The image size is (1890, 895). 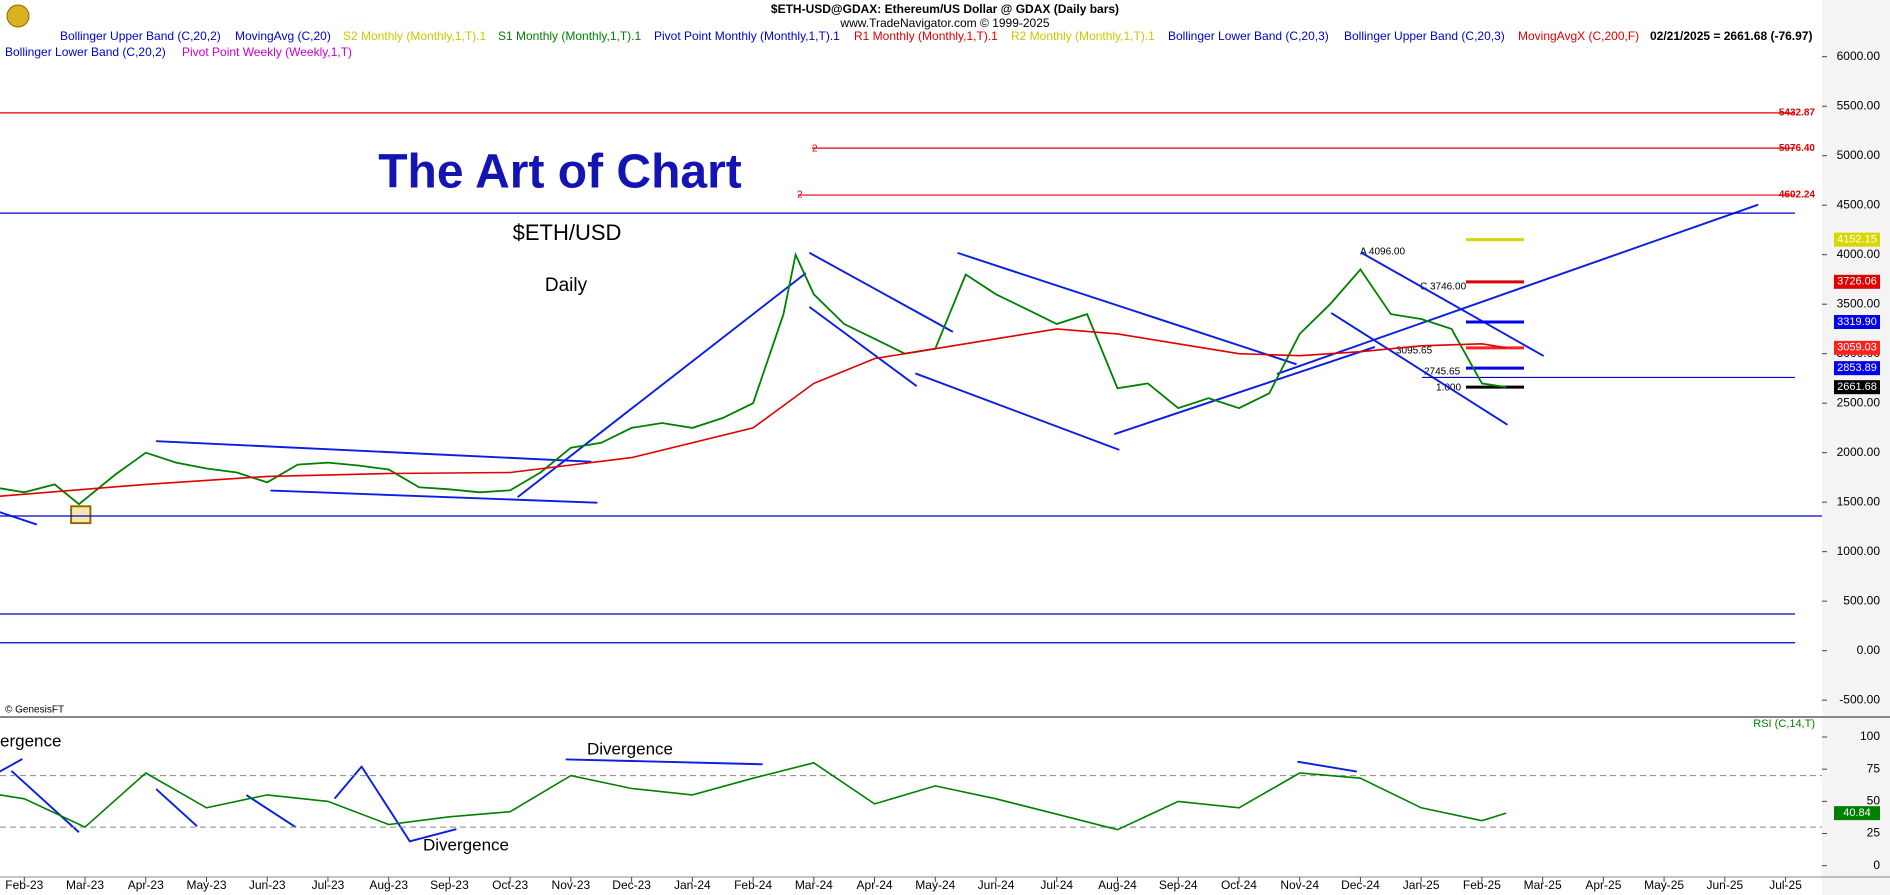 I want to click on price-marker-label: 2853.89, so click(x=1857, y=368).